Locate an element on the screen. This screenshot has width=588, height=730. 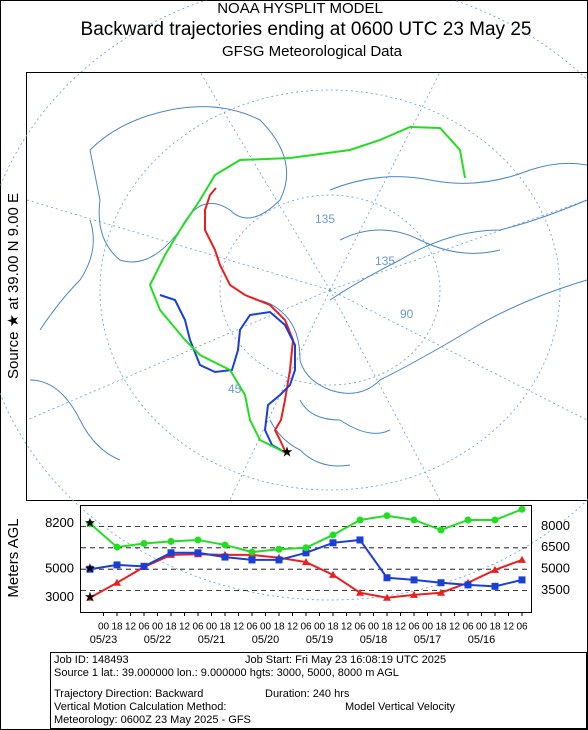
footer-text: Job ID: 148493 is located at coordinates (91, 660).